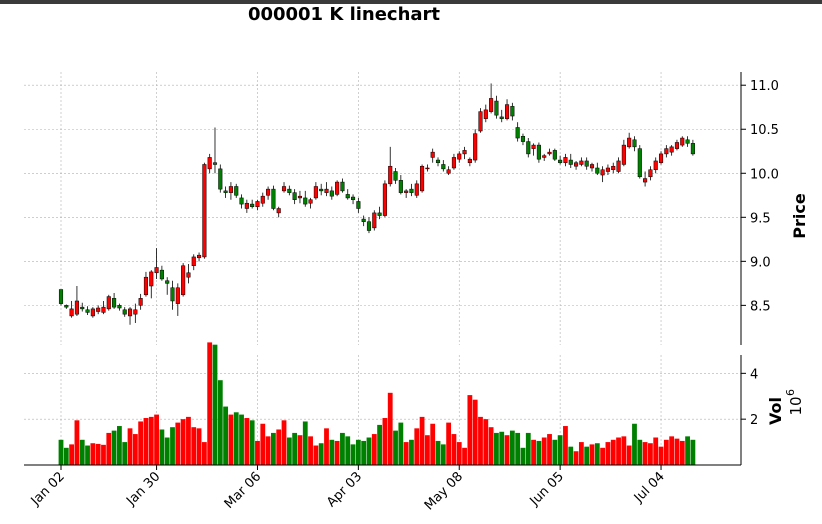  What do you see at coordinates (649, 487) in the screenshot?
I see `x-tick-label: Jul 04` at bounding box center [649, 487].